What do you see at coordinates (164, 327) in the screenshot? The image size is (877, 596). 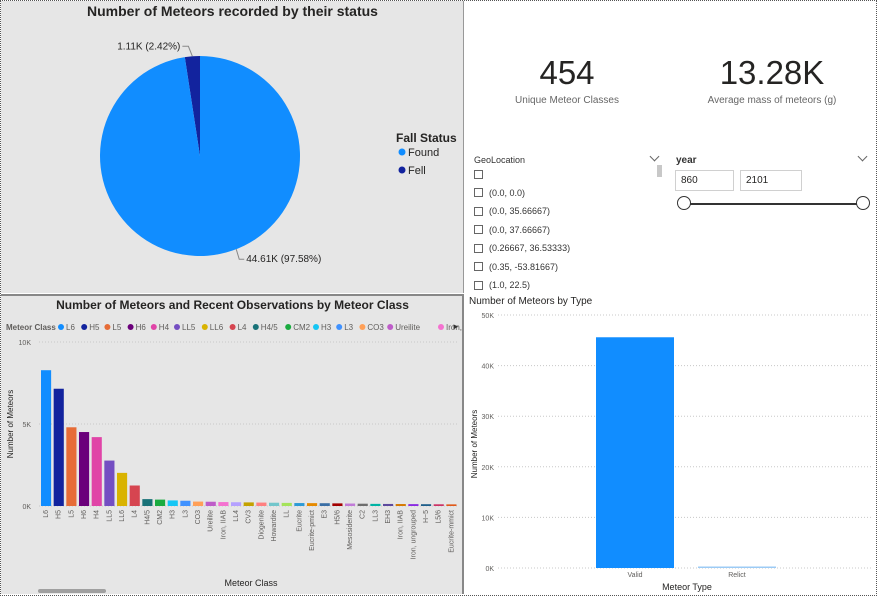 I see `legend-label: H4` at bounding box center [164, 327].